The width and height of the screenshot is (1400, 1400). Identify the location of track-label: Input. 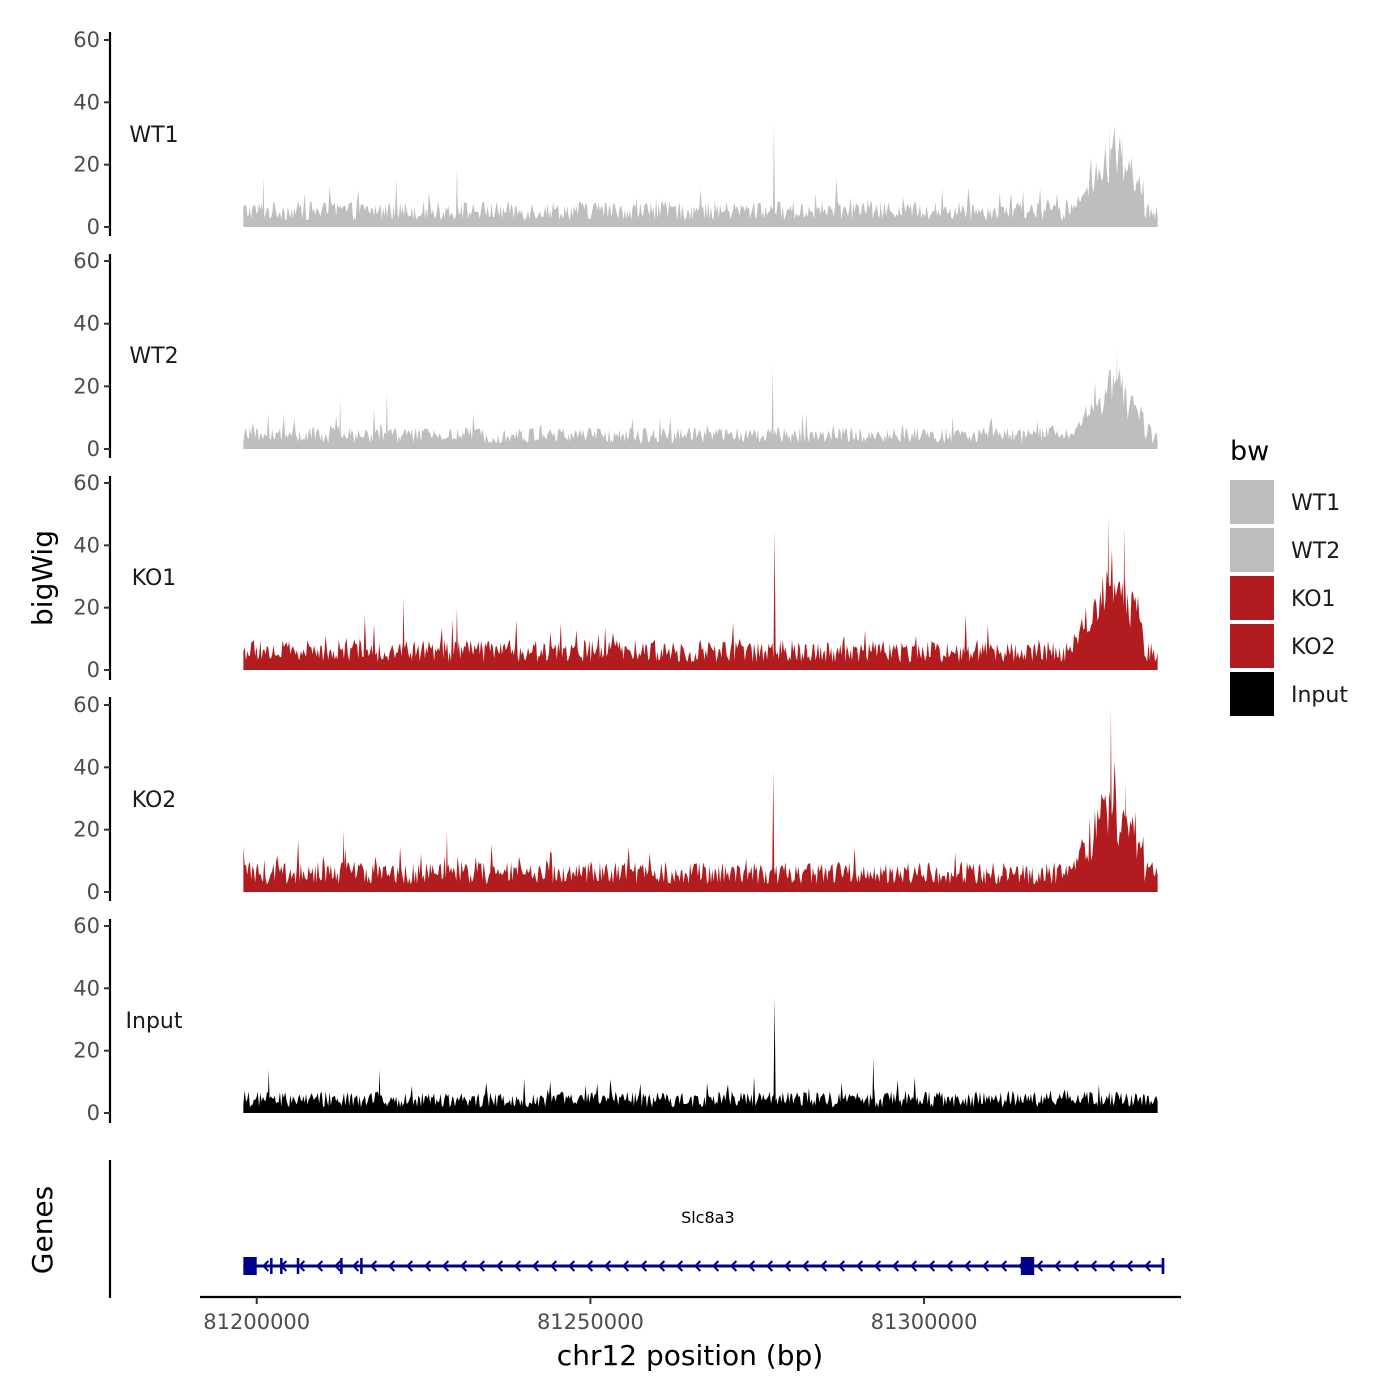
(154, 1021).